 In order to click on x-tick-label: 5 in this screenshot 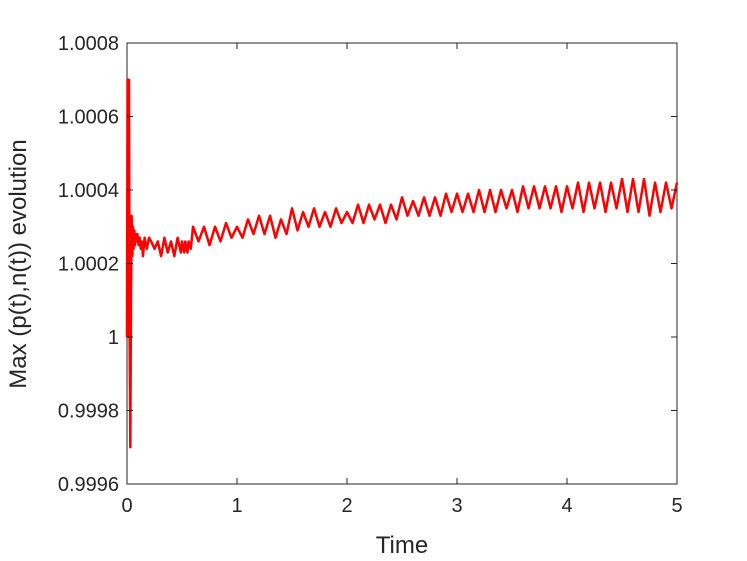, I will do `click(676, 506)`.